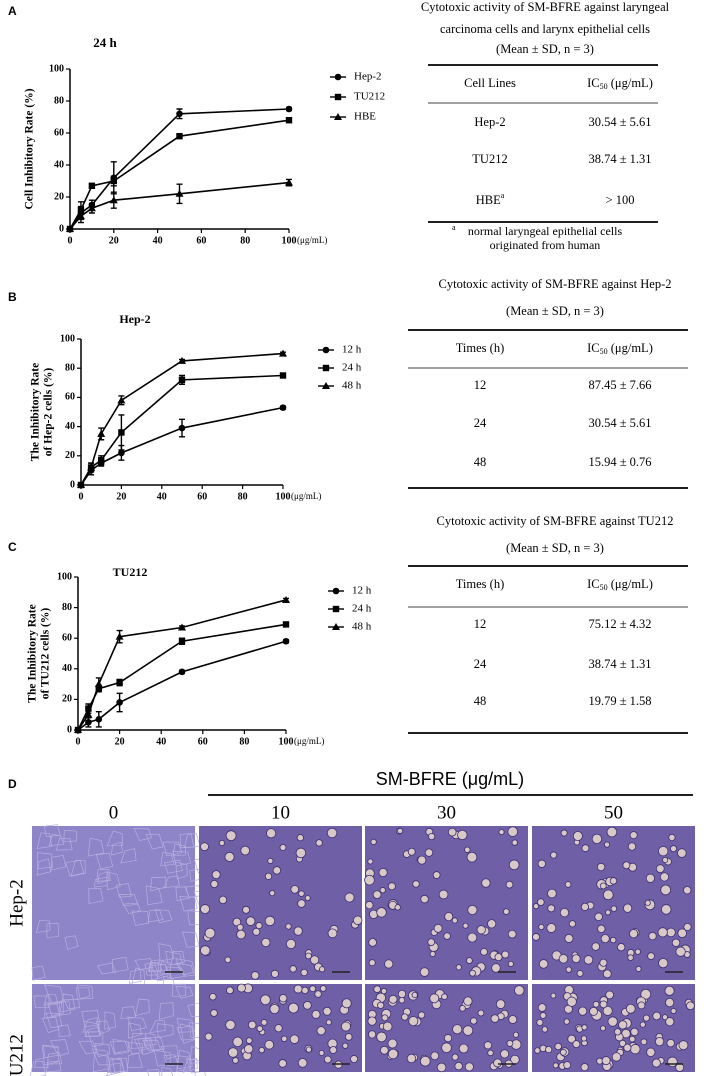  I want to click on y-tick-label: 80, so click(67, 607).